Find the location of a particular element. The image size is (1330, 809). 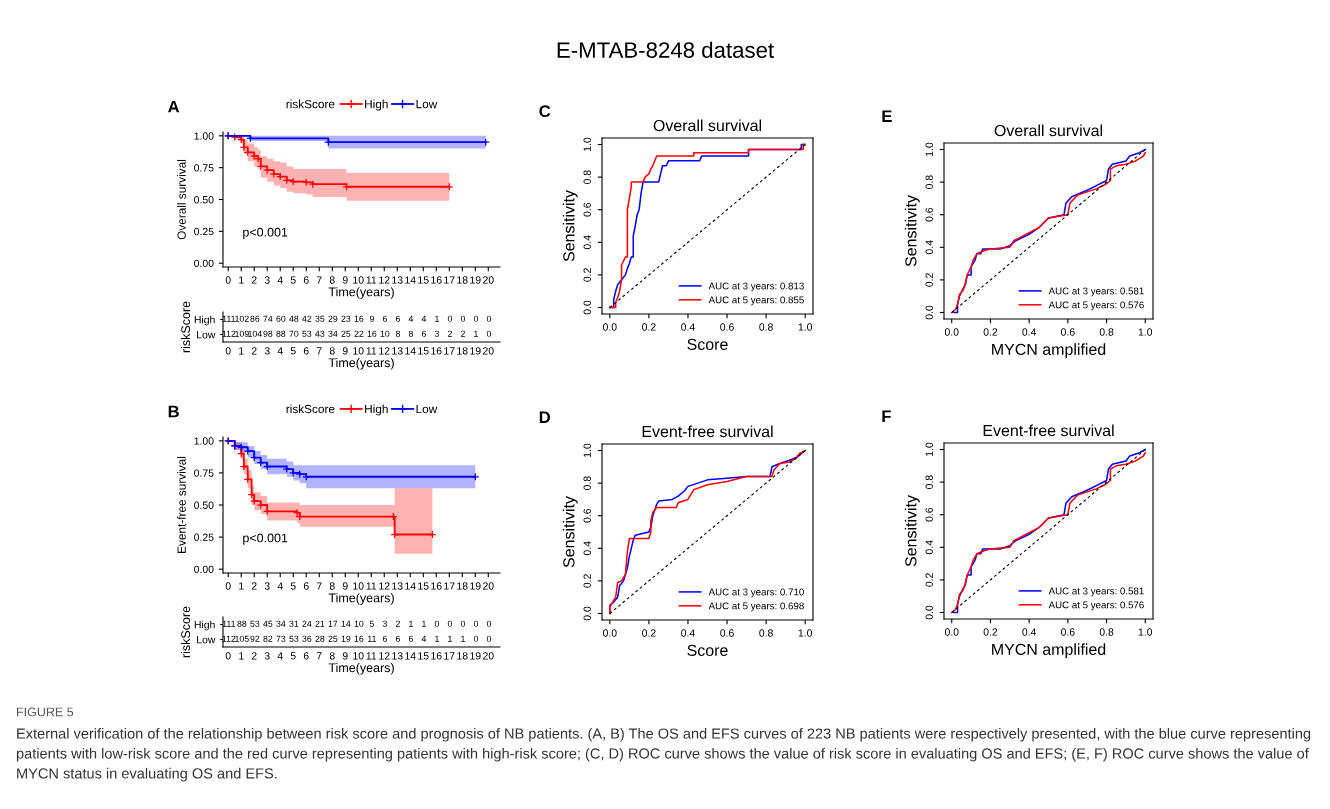

data-label: 43 is located at coordinates (320, 333).